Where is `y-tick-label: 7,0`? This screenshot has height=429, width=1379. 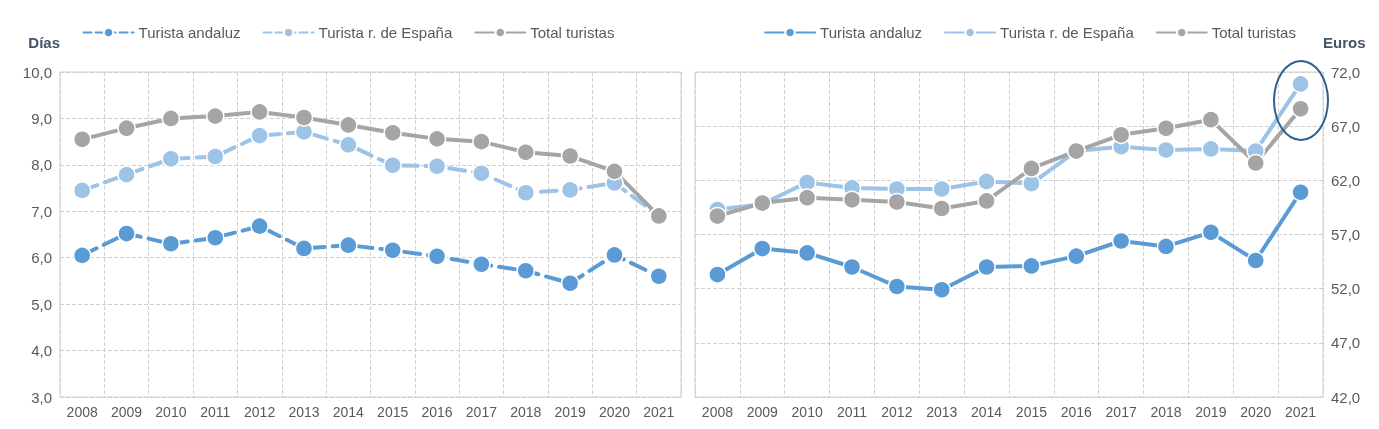 y-tick-label: 7,0 is located at coordinates (41, 211).